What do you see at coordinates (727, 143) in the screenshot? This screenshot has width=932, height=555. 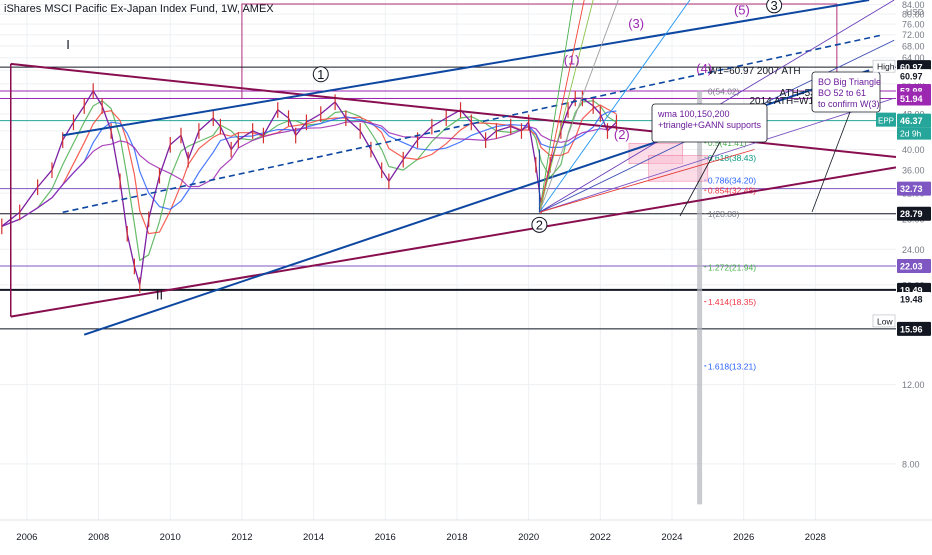 I see `fib-label: 0.5(41.41)` at bounding box center [727, 143].